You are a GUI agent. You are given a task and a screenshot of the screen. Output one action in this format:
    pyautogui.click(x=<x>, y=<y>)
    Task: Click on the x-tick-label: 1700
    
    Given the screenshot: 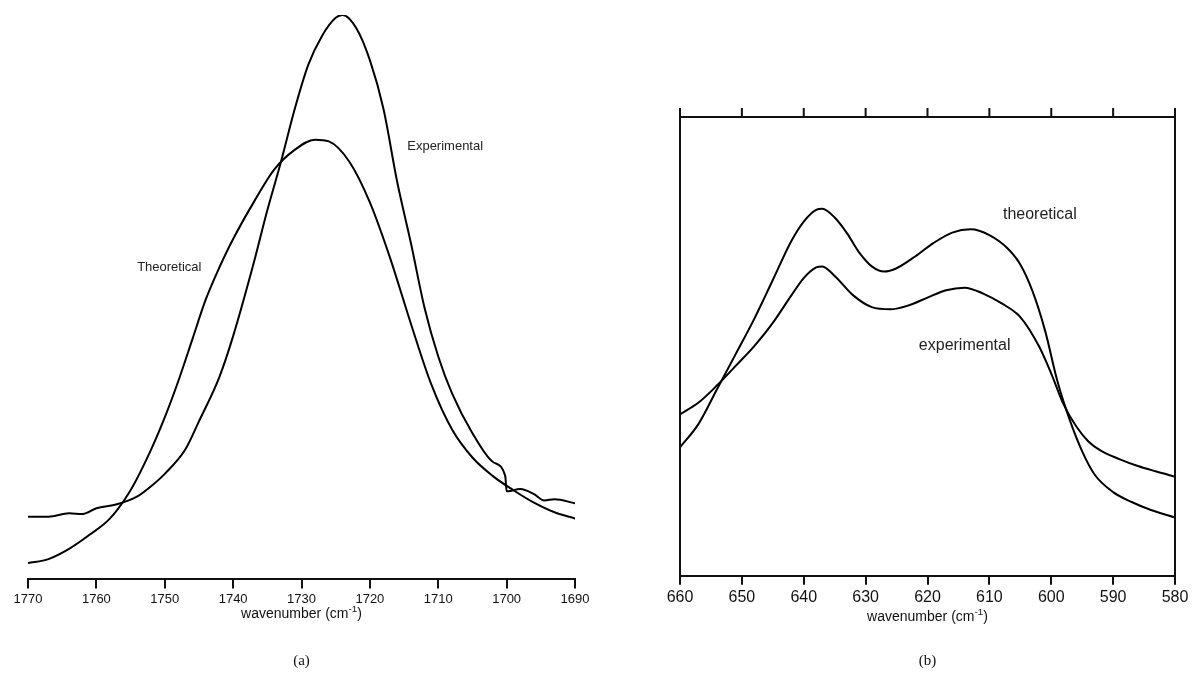 What is the action you would take?
    pyautogui.click(x=507, y=598)
    